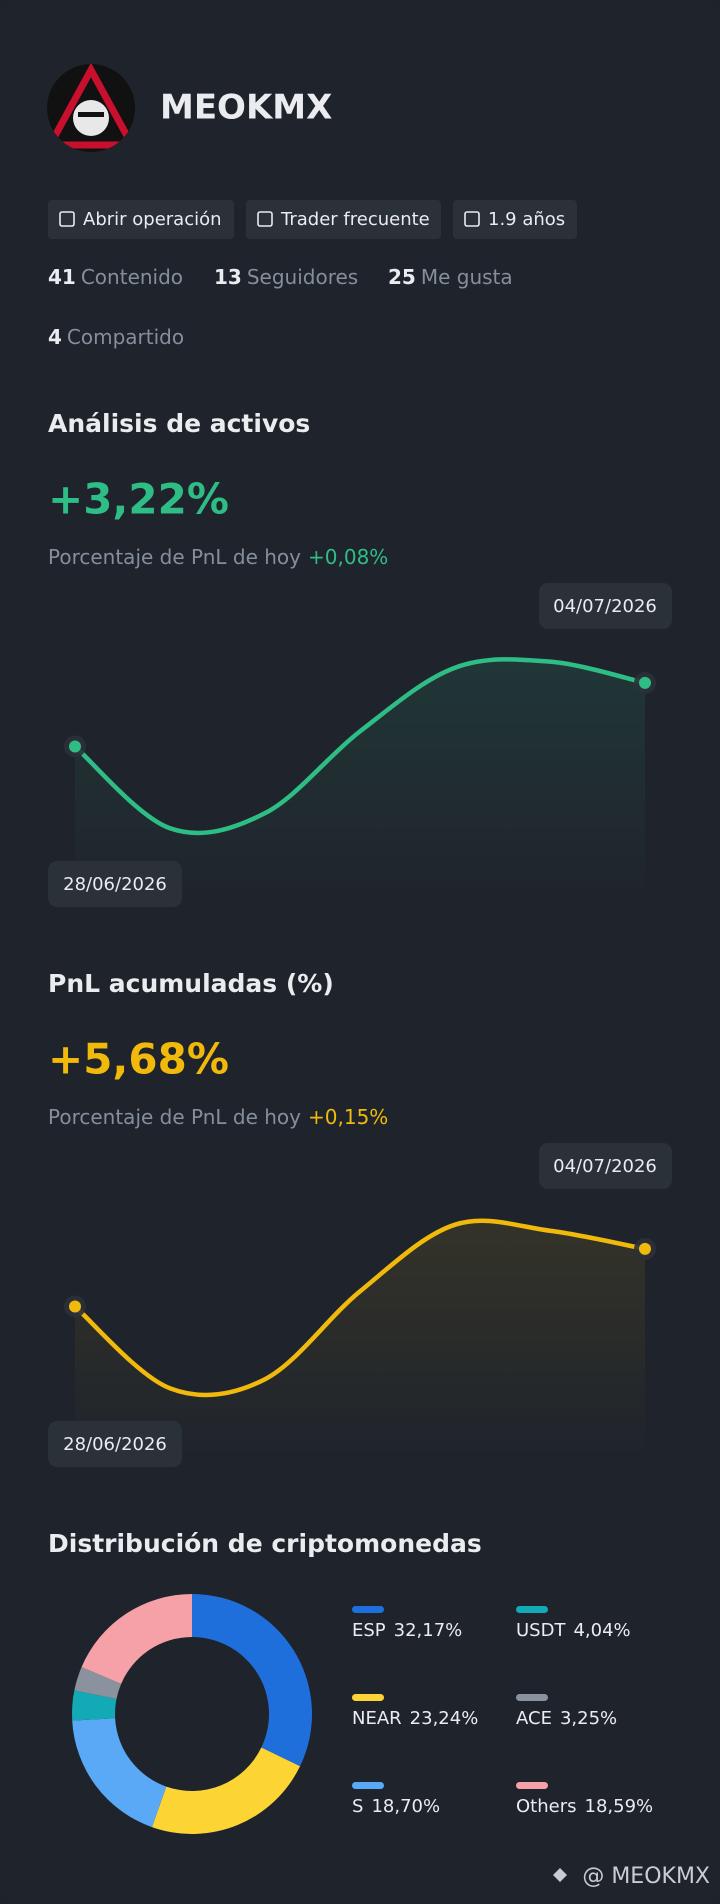  Describe the element at coordinates (191, 983) in the screenshot. I see `section-title: PnL acumuladas (%)` at that location.